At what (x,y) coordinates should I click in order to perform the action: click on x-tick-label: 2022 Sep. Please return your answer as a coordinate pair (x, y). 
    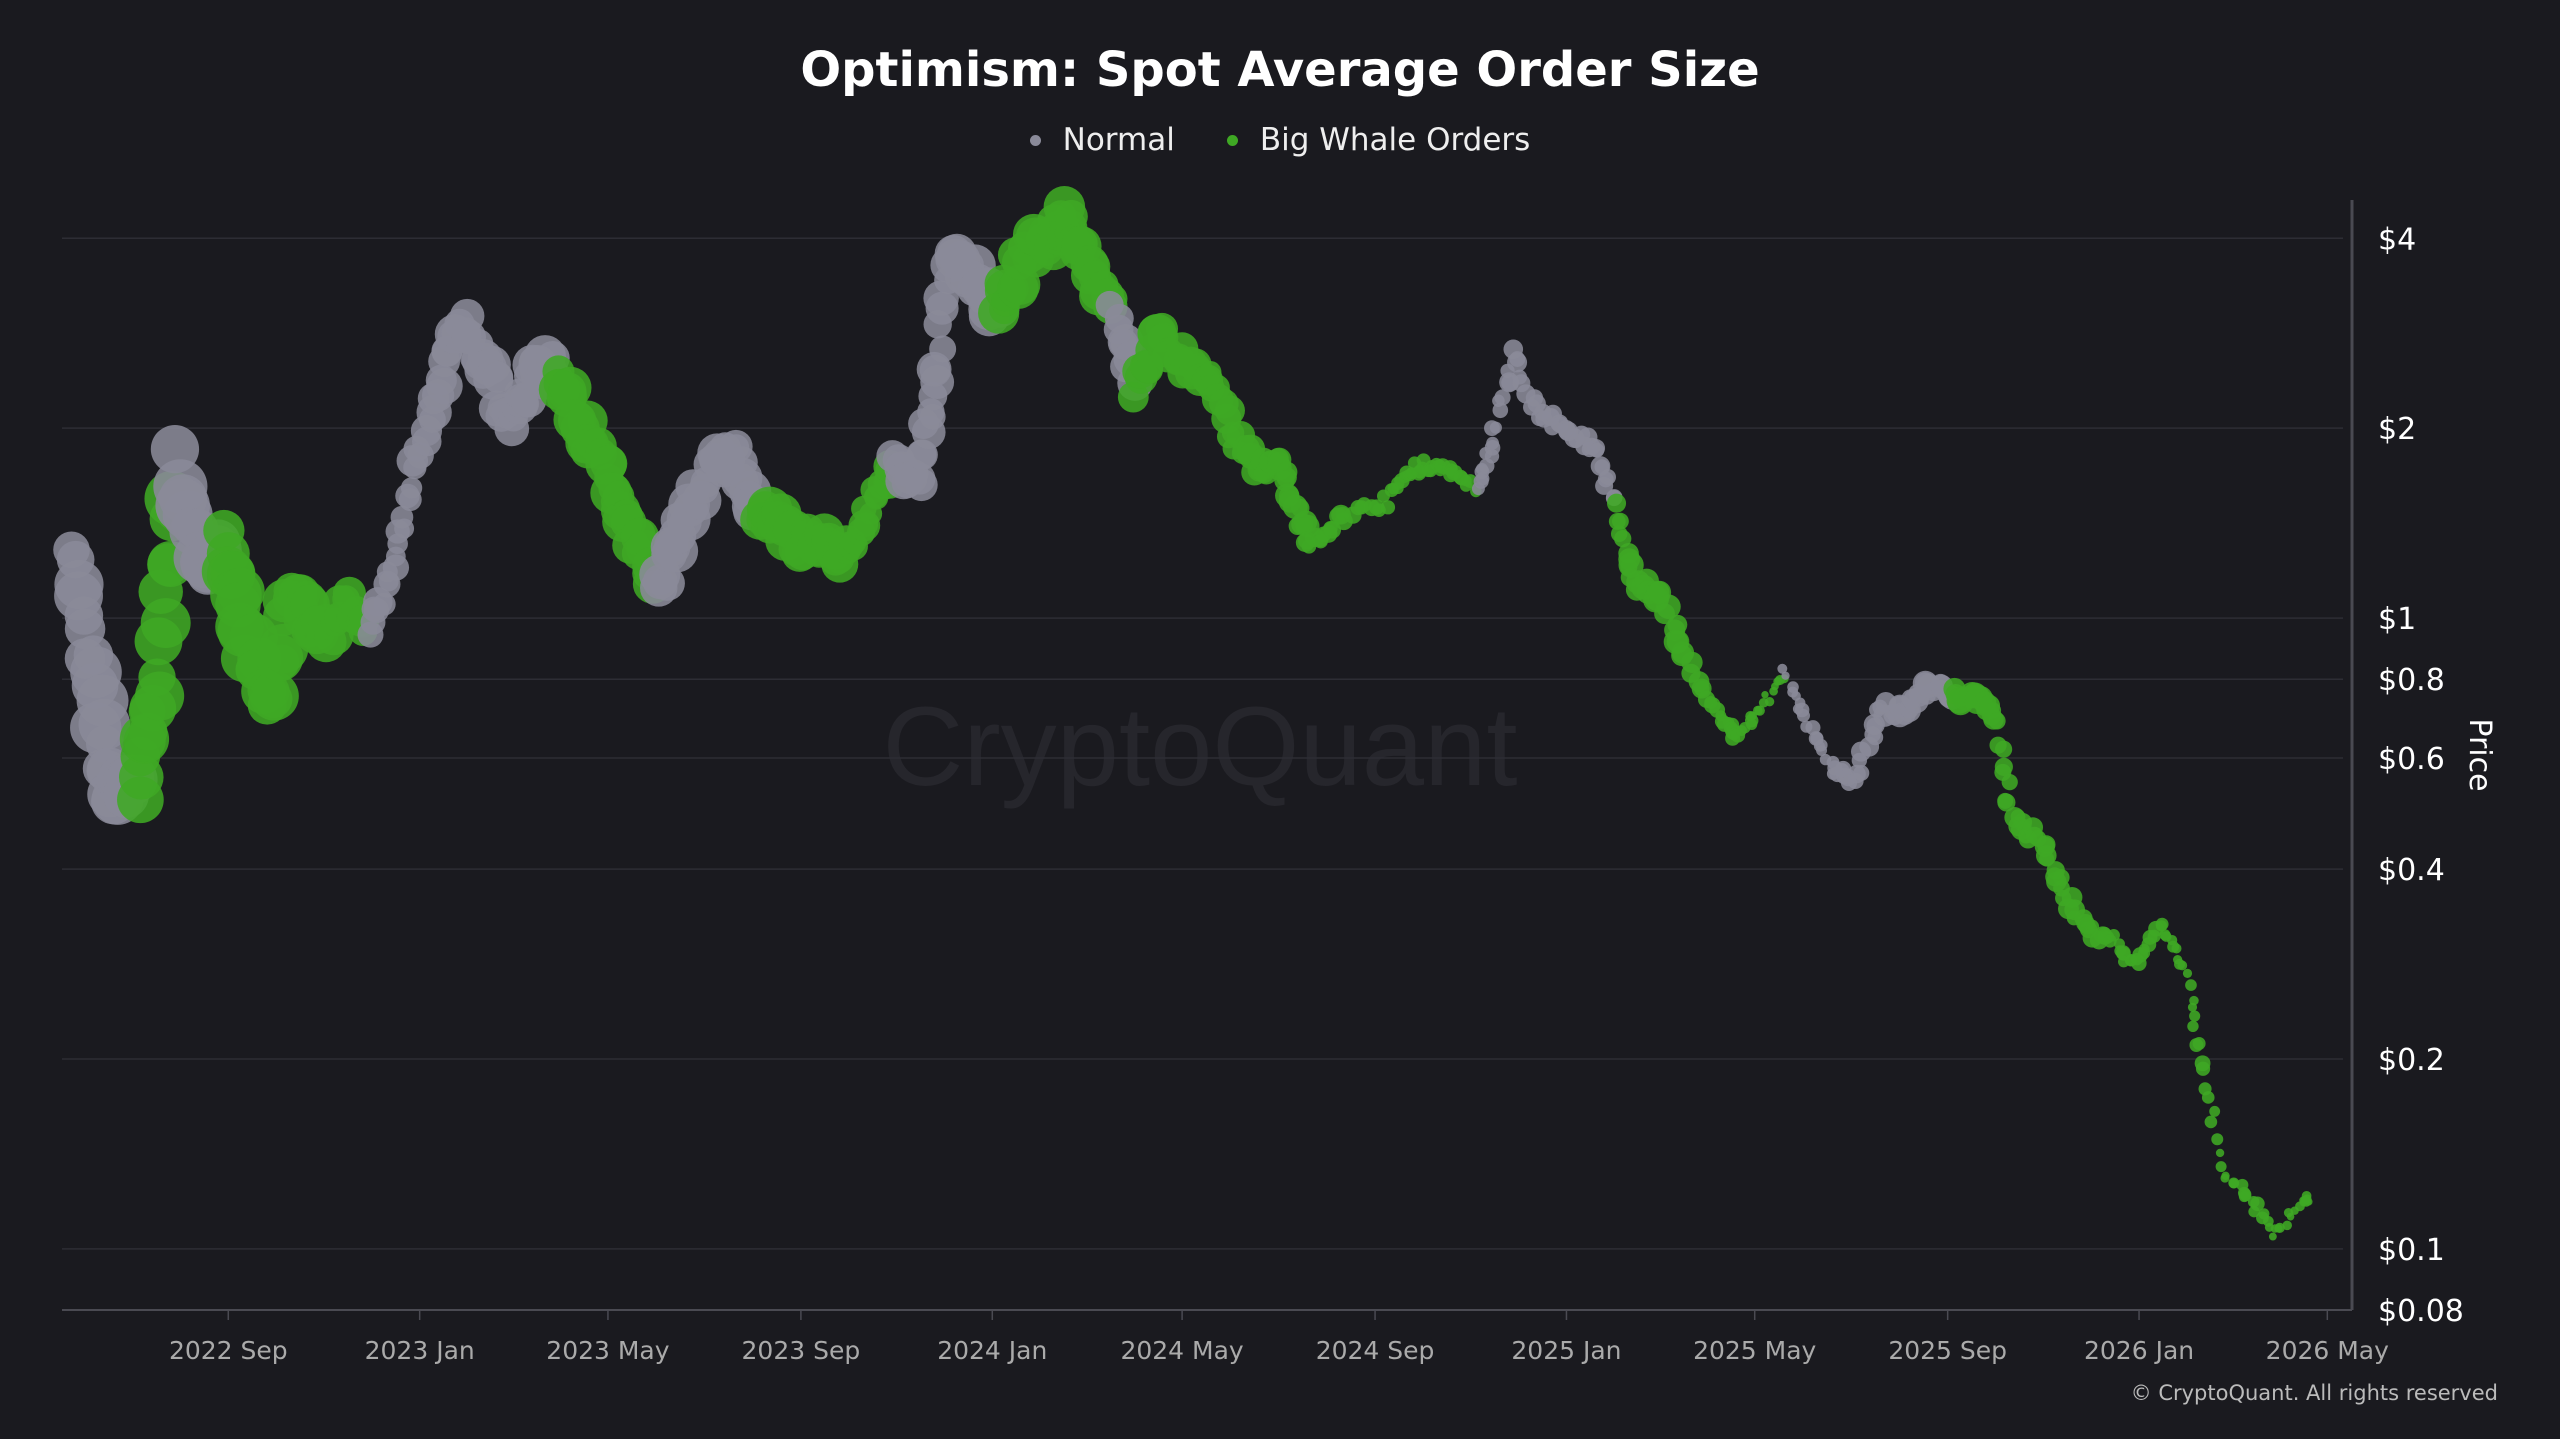
    Looking at the image, I should click on (228, 1350).